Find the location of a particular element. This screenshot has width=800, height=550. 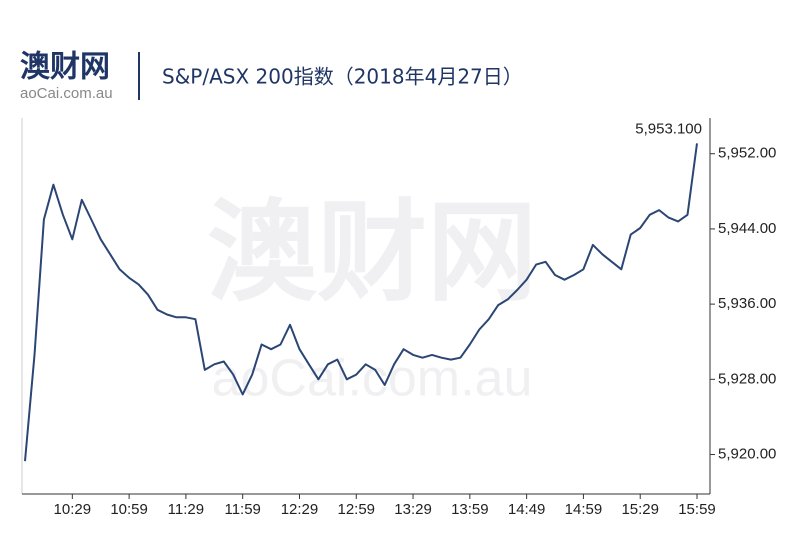

value-label: 5,953.100 is located at coordinates (668, 128).